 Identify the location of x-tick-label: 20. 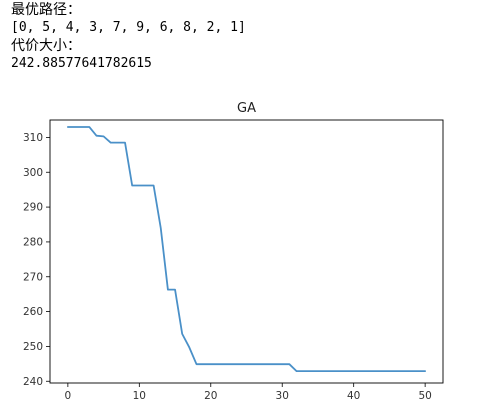
(210, 396).